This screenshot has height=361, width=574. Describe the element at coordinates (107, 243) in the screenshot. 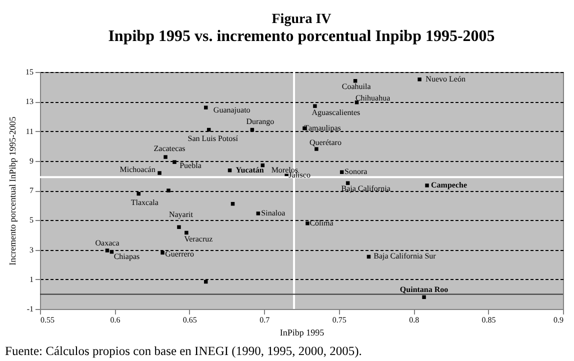

I see `annotation: Oaxaca` at that location.